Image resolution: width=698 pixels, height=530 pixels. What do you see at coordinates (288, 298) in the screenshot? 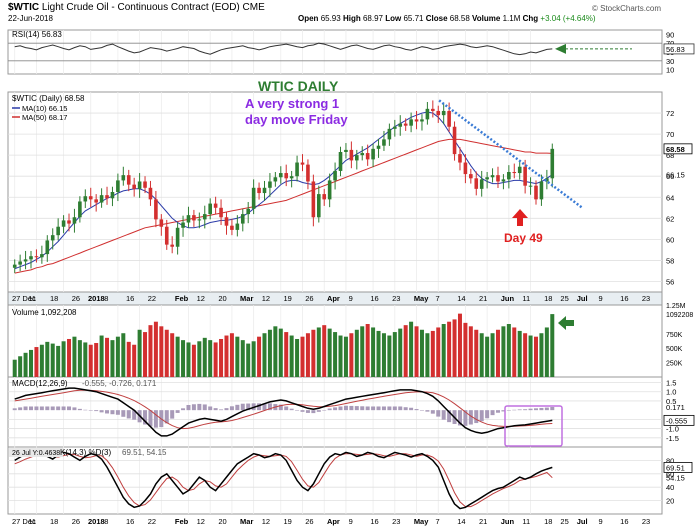
I see `top-date-label: 19` at bounding box center [288, 298].